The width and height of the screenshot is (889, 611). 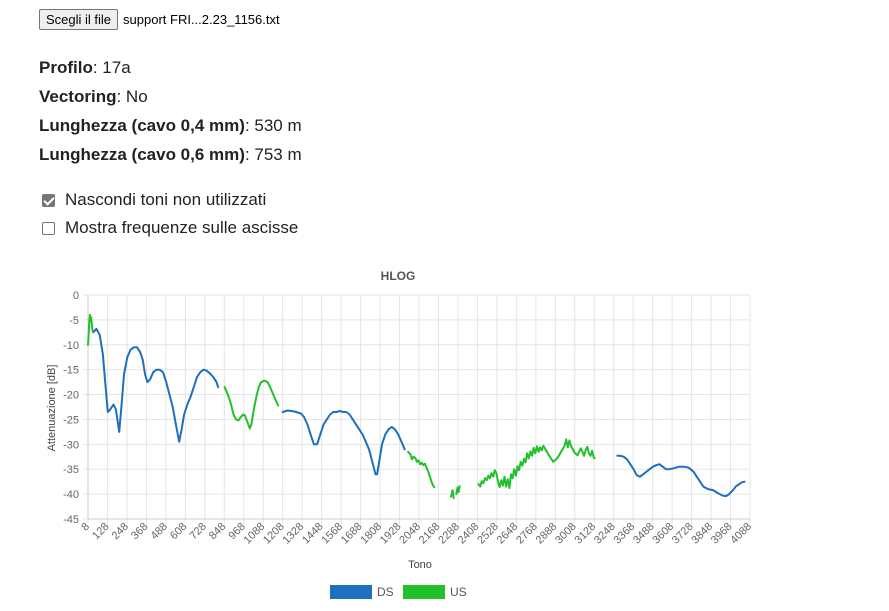 I want to click on x-tick-label: 1928, so click(x=391, y=534).